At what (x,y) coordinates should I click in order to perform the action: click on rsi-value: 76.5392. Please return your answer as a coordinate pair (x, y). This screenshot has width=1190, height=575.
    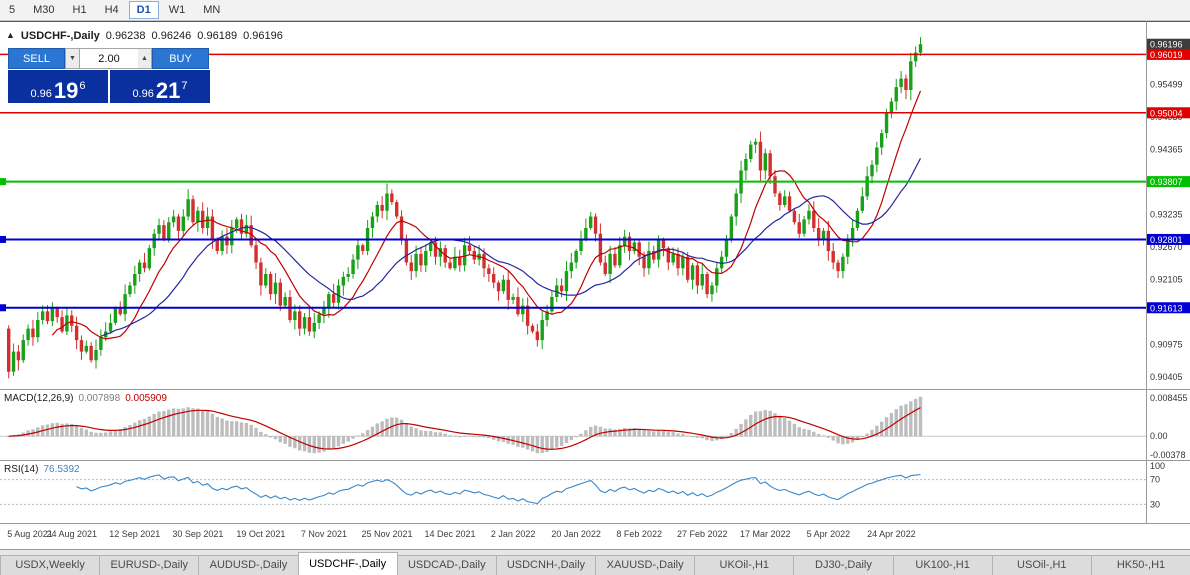
    Looking at the image, I should click on (61, 469).